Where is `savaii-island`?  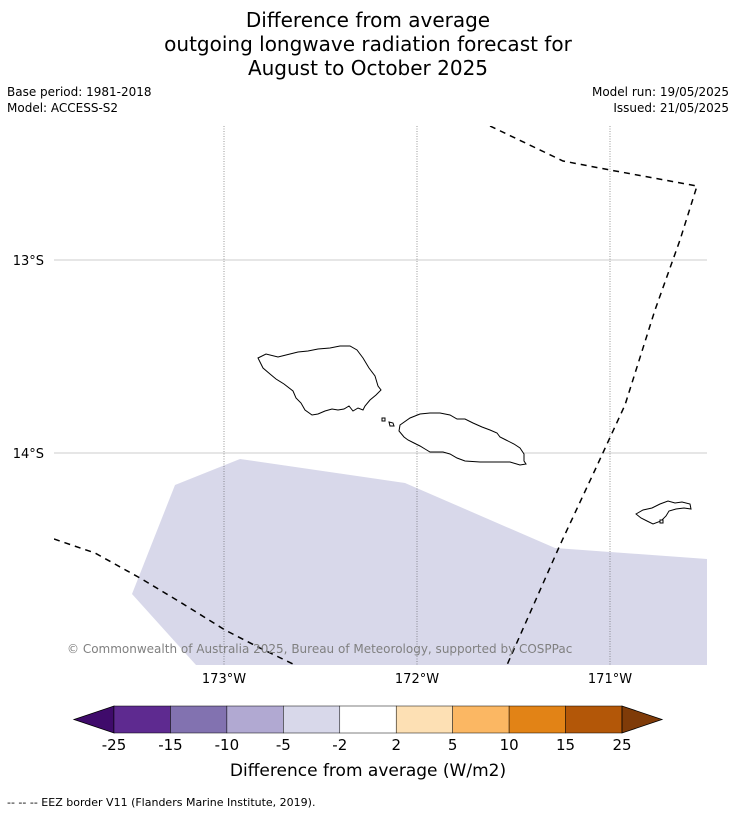
savaii-island is located at coordinates (319, 380).